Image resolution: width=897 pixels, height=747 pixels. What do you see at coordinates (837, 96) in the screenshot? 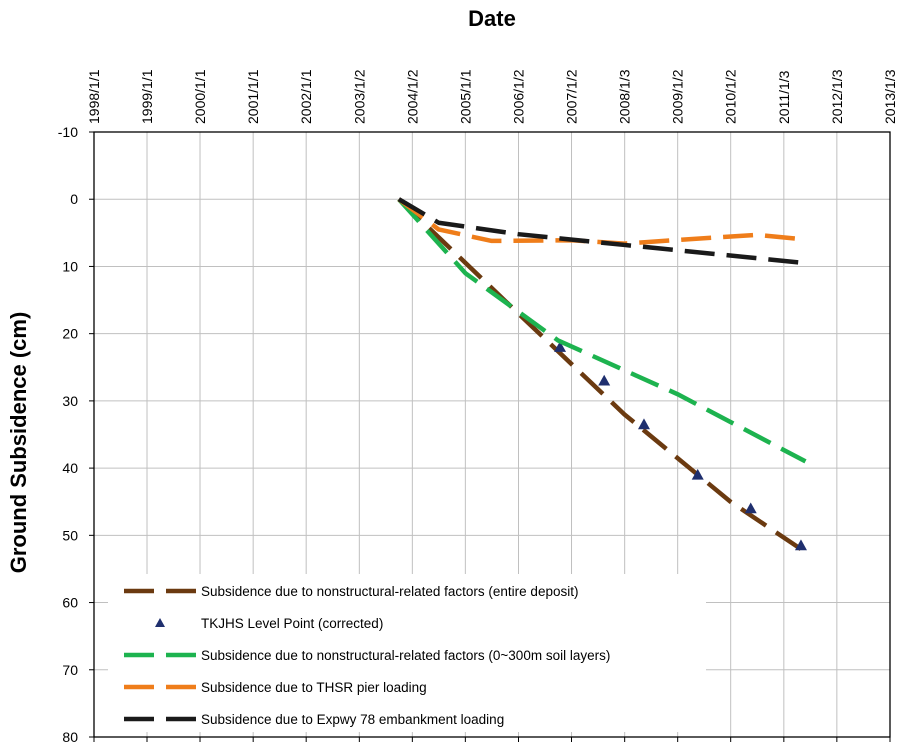
I see `x-tick-label: 2012/1/3` at bounding box center [837, 96].